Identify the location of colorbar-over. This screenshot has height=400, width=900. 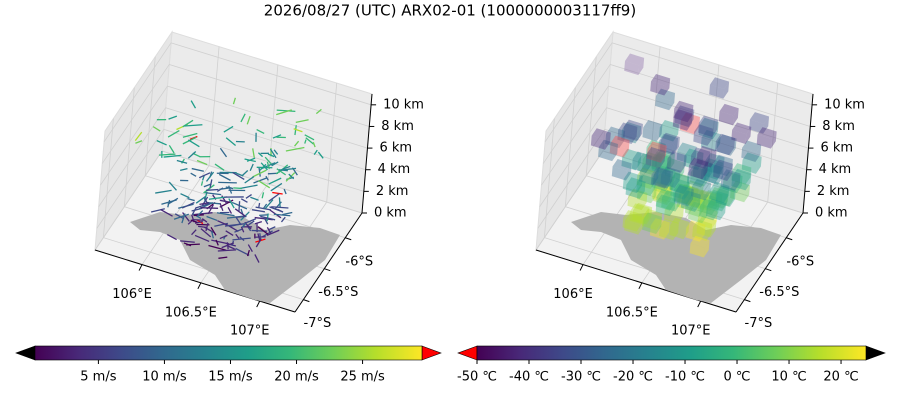
(431, 353).